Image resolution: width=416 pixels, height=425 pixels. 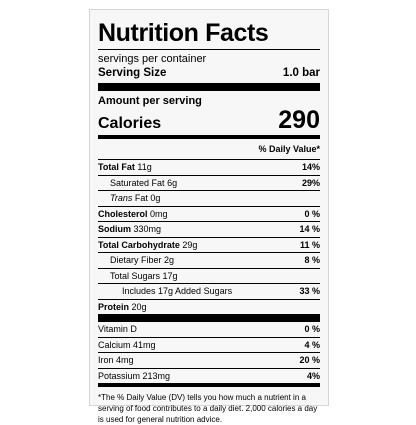 I want to click on nutrient-amount: 2g, so click(x=169, y=260).